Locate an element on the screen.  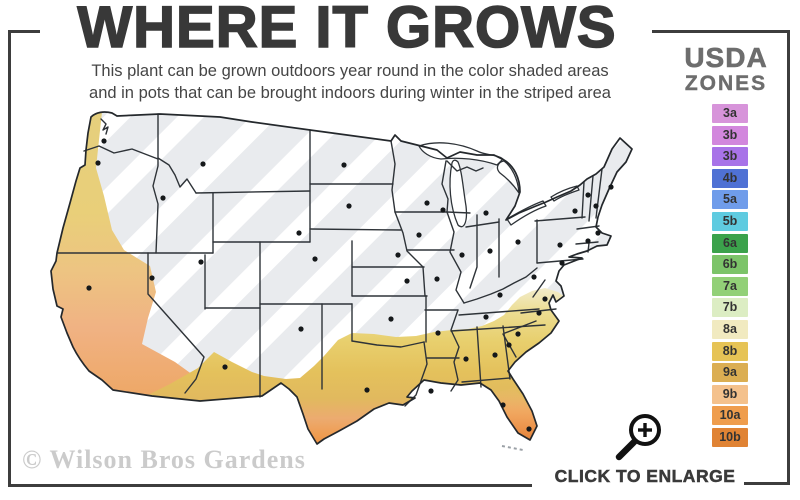
frame-top-left is located at coordinates (24, 31).